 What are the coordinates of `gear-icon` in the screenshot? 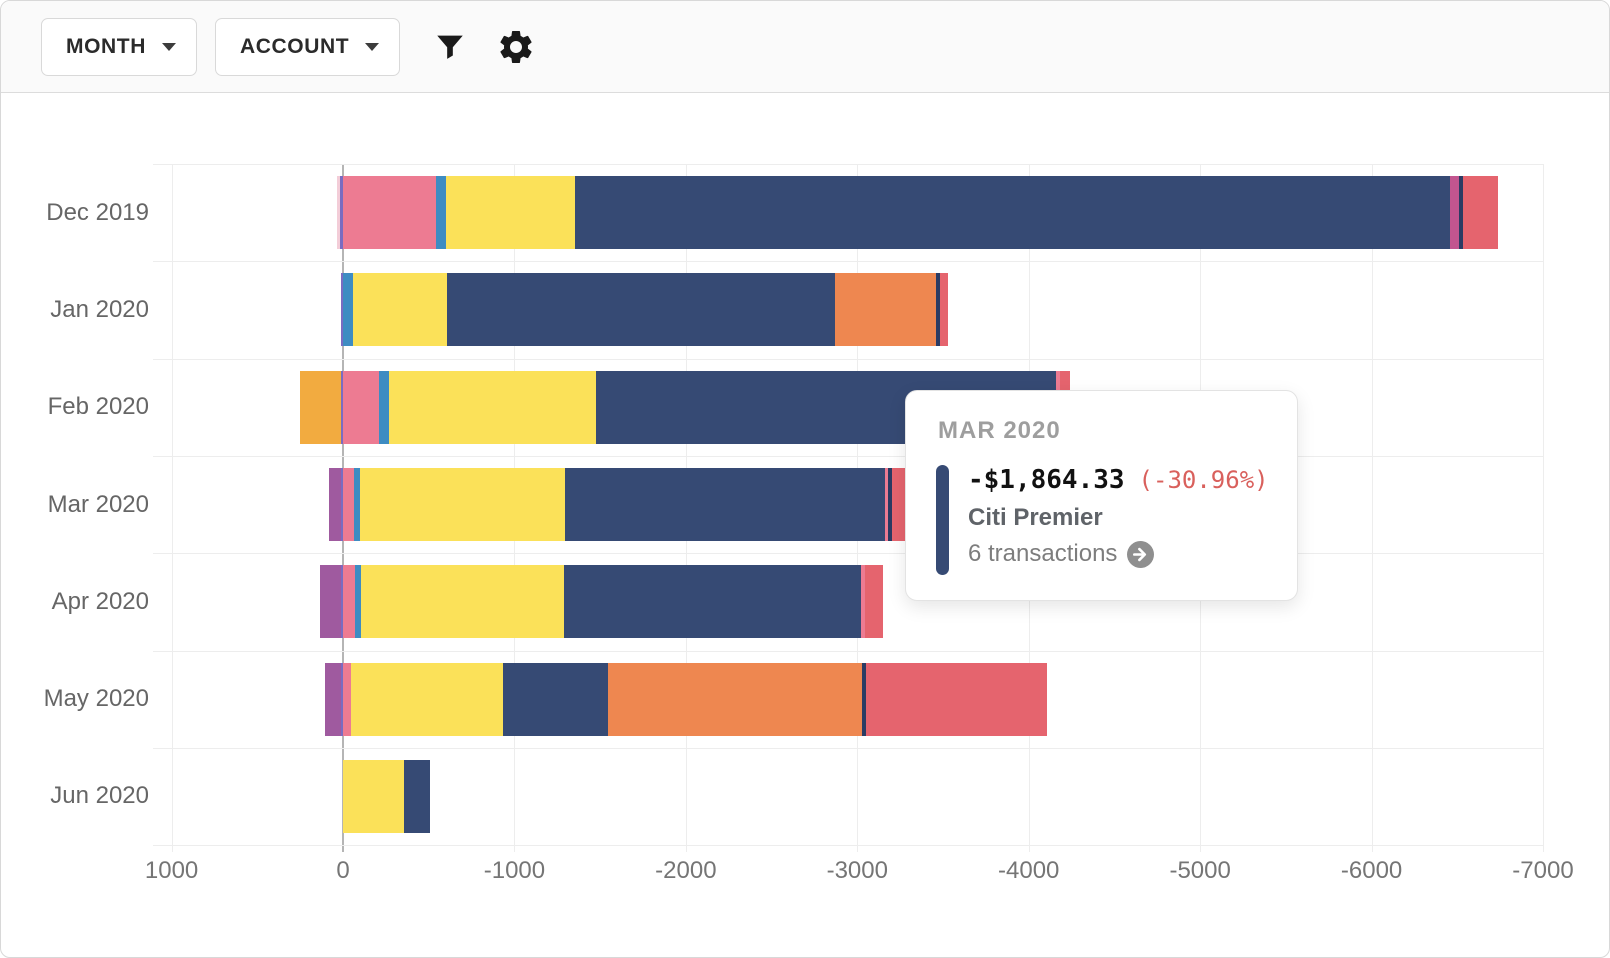 It's located at (516, 47).